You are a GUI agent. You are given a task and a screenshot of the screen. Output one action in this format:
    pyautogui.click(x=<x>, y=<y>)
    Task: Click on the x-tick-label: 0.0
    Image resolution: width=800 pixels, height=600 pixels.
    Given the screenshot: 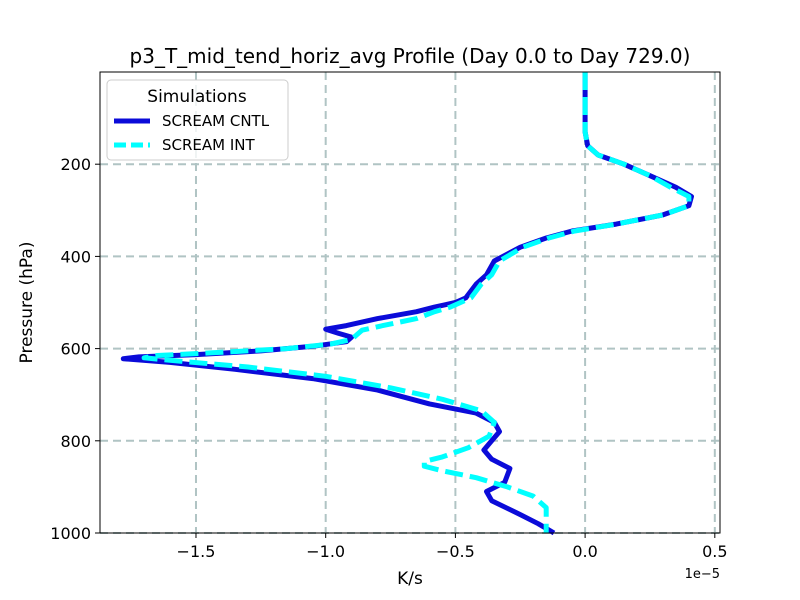 What is the action you would take?
    pyautogui.click(x=584, y=551)
    